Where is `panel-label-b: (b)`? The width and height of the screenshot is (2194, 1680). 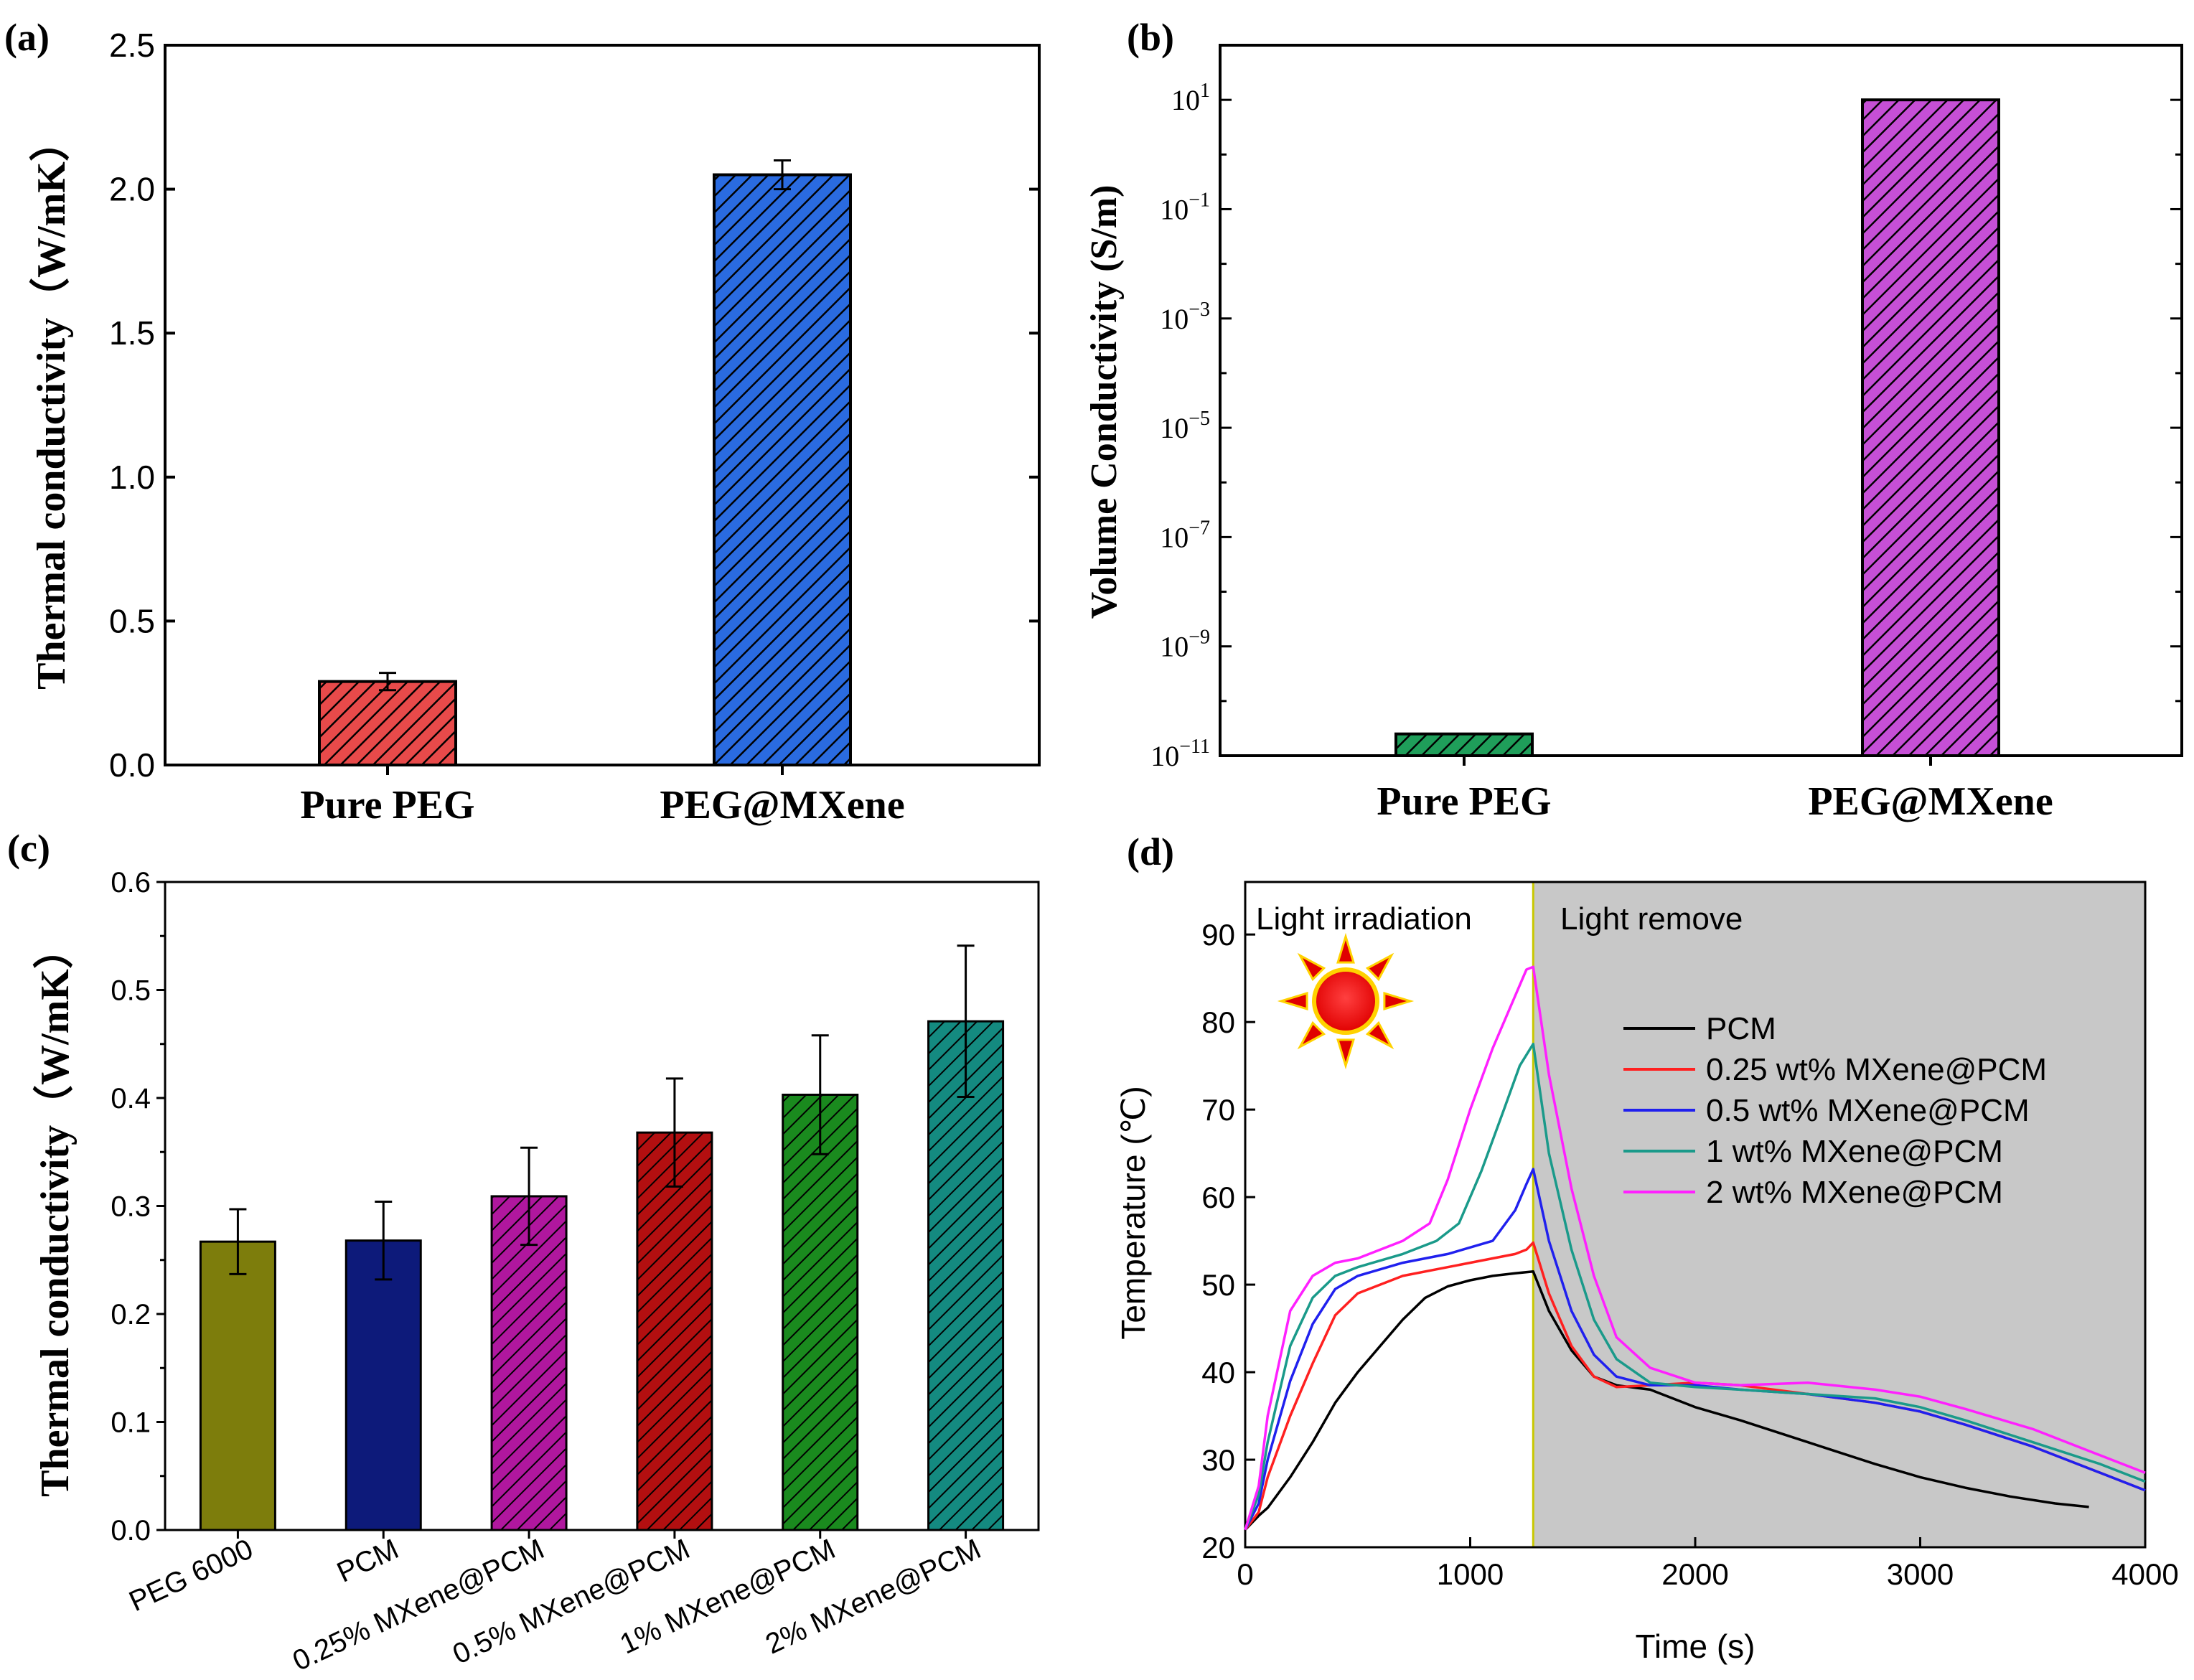
panel-label-b: (b) is located at coordinates (1150, 37).